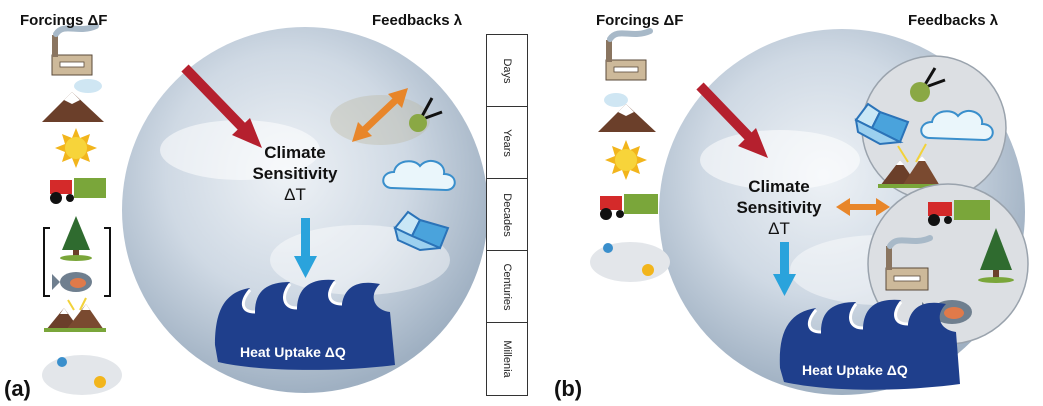 The image size is (1043, 406). I want to click on timescale-bar: Days Years Decades Centuries Millenia, so click(507, 215).